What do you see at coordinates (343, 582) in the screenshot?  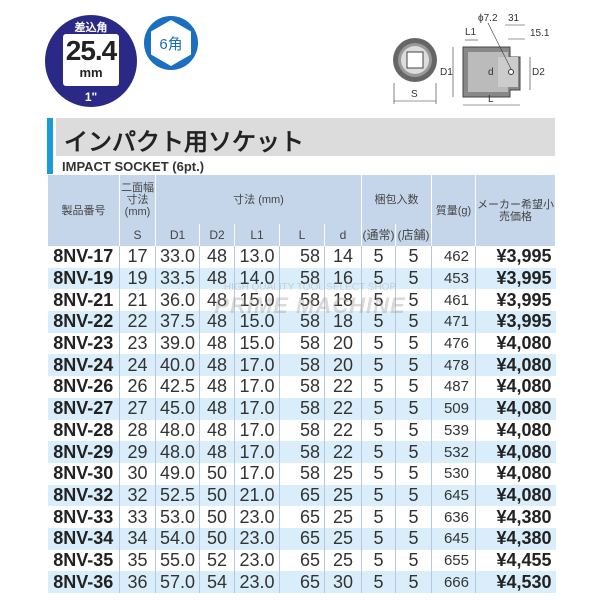 I see `cell-d: 30` at bounding box center [343, 582].